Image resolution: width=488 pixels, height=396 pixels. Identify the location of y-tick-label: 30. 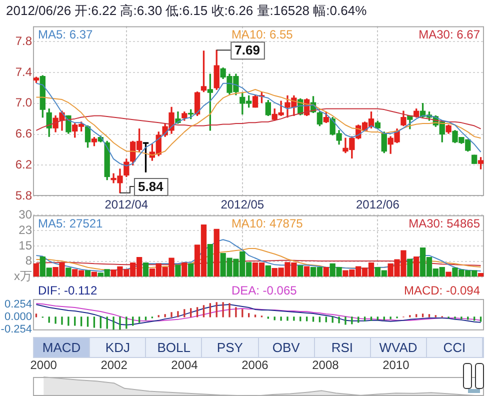
(25, 215).